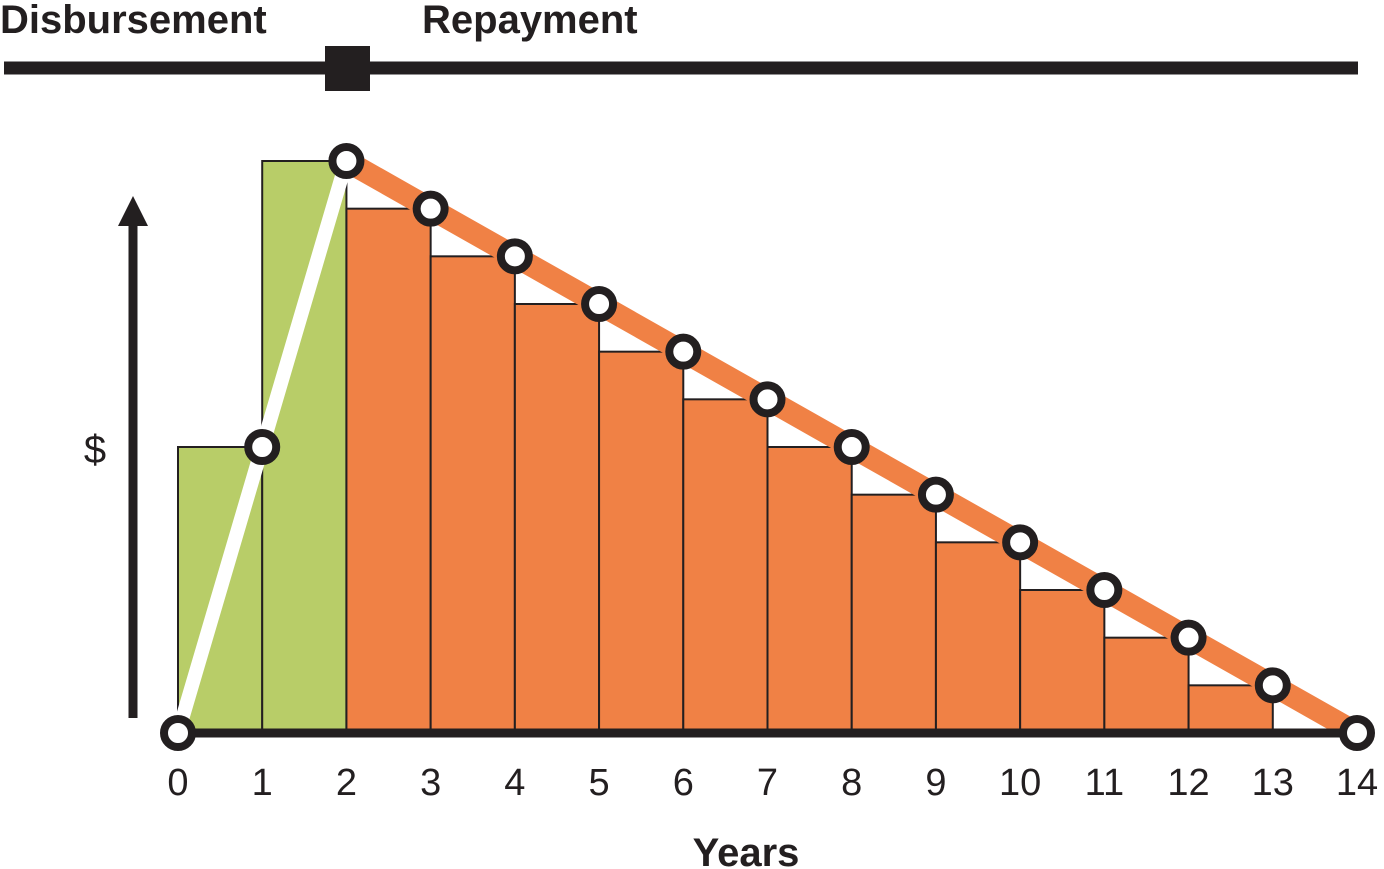 The height and width of the screenshot is (869, 1384). What do you see at coordinates (1104, 783) in the screenshot?
I see `x-tick-label-11: 11` at bounding box center [1104, 783].